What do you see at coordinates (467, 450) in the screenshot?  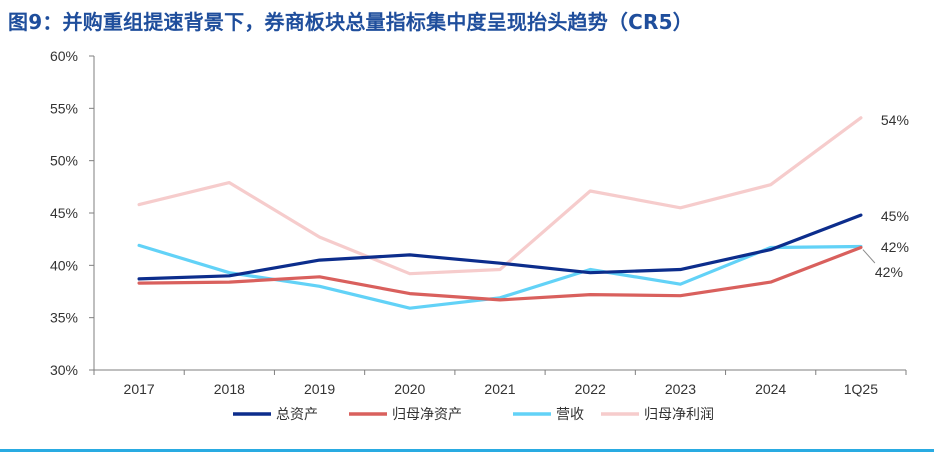 I see `bottom-divider` at bounding box center [467, 450].